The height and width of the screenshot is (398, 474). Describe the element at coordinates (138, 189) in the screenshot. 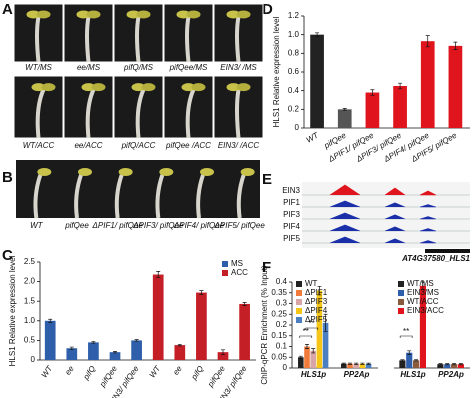

I see `photo` at that location.